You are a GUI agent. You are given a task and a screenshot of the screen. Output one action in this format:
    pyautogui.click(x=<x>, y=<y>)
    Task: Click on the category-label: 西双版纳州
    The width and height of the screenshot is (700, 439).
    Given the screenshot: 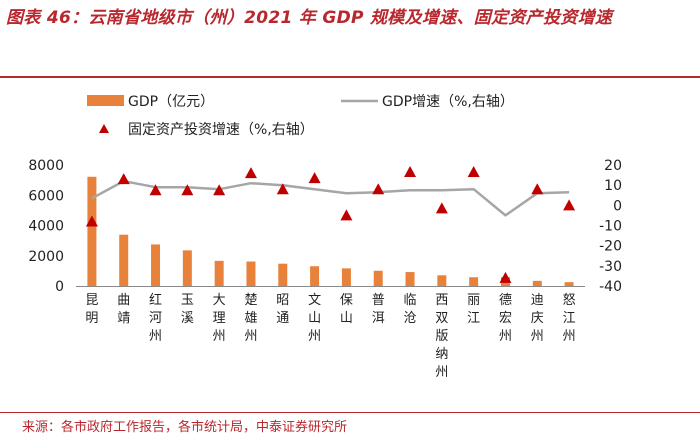 What is the action you would take?
    pyautogui.click(x=441, y=336)
    